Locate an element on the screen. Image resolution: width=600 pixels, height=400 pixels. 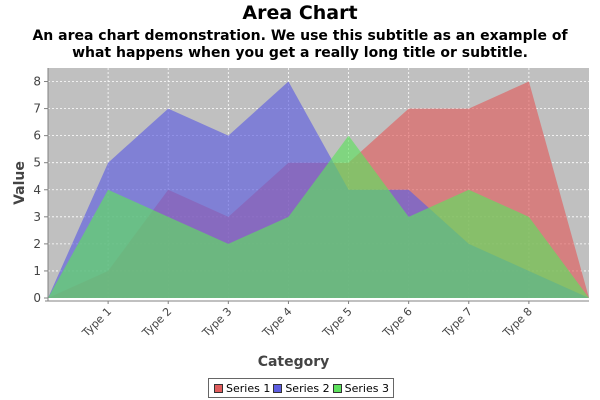
legend-label: Series 3 is located at coordinates (366, 388).